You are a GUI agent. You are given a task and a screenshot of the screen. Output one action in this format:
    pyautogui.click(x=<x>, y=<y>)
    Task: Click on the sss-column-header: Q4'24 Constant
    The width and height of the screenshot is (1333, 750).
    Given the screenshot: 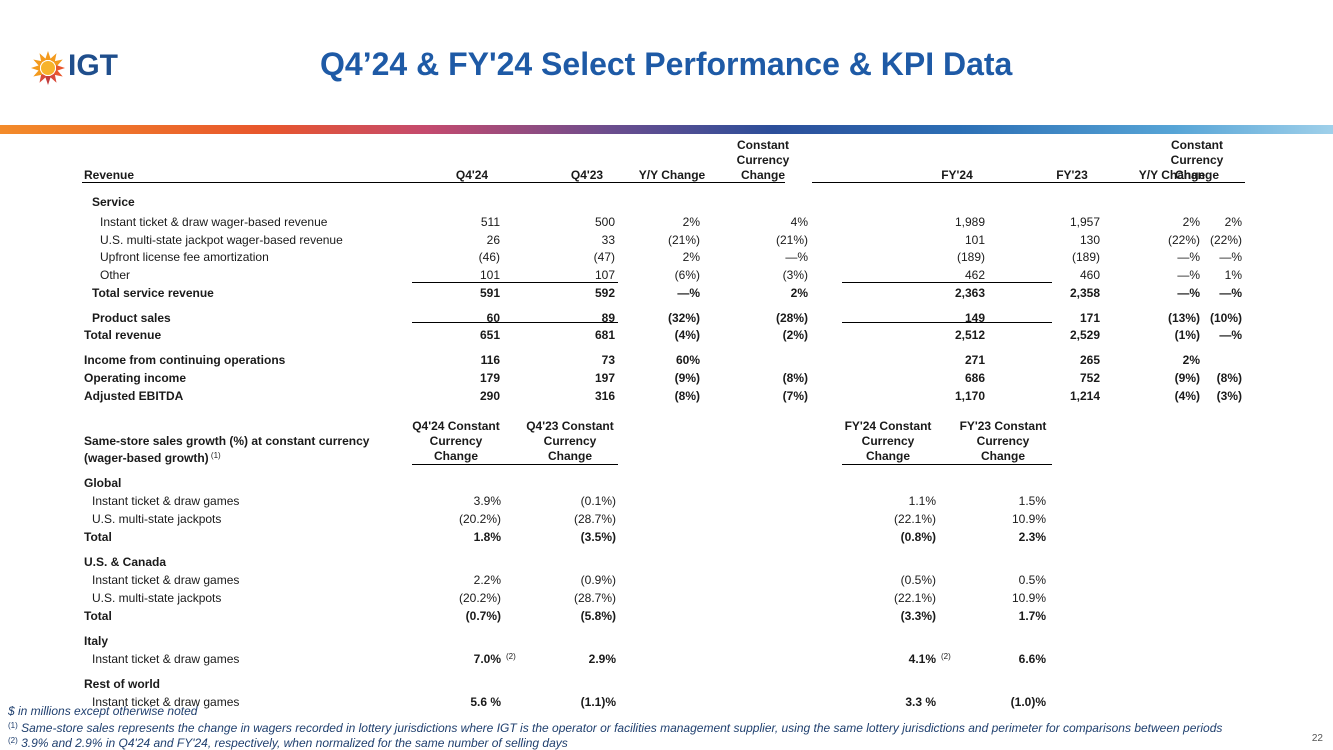 What is the action you would take?
    pyautogui.click(x=456, y=426)
    